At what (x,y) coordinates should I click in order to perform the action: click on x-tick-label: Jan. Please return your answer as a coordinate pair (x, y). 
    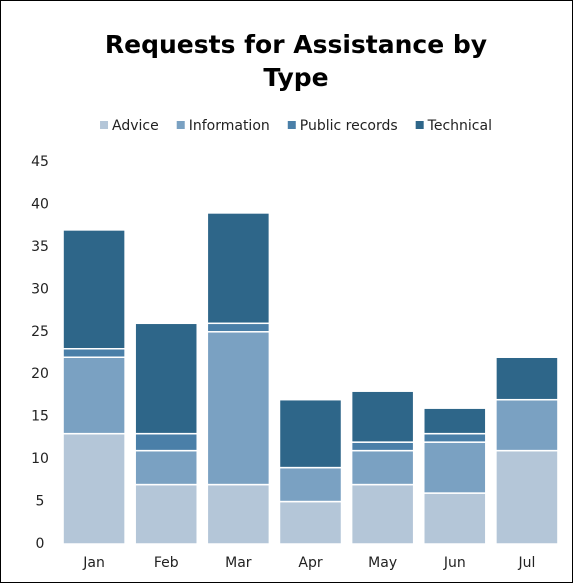
    Looking at the image, I should click on (93, 563).